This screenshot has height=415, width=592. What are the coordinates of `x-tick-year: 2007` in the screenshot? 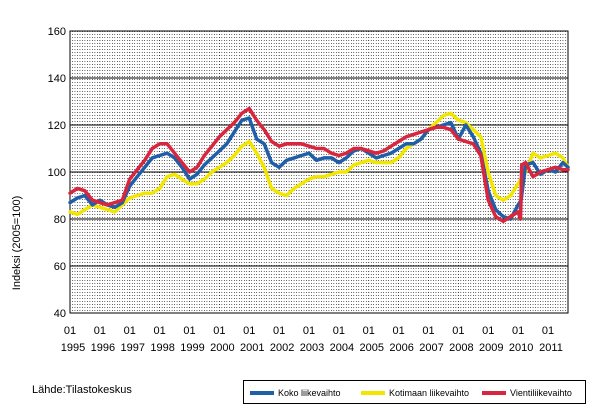 It's located at (431, 348).